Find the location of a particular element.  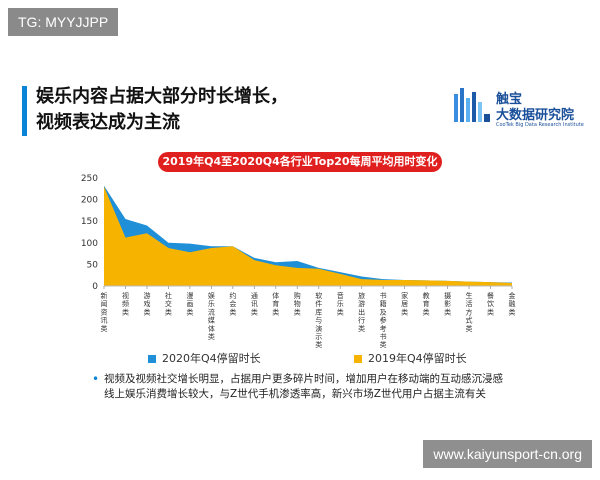

x-tick-label: 音乐类 is located at coordinates (340, 303).